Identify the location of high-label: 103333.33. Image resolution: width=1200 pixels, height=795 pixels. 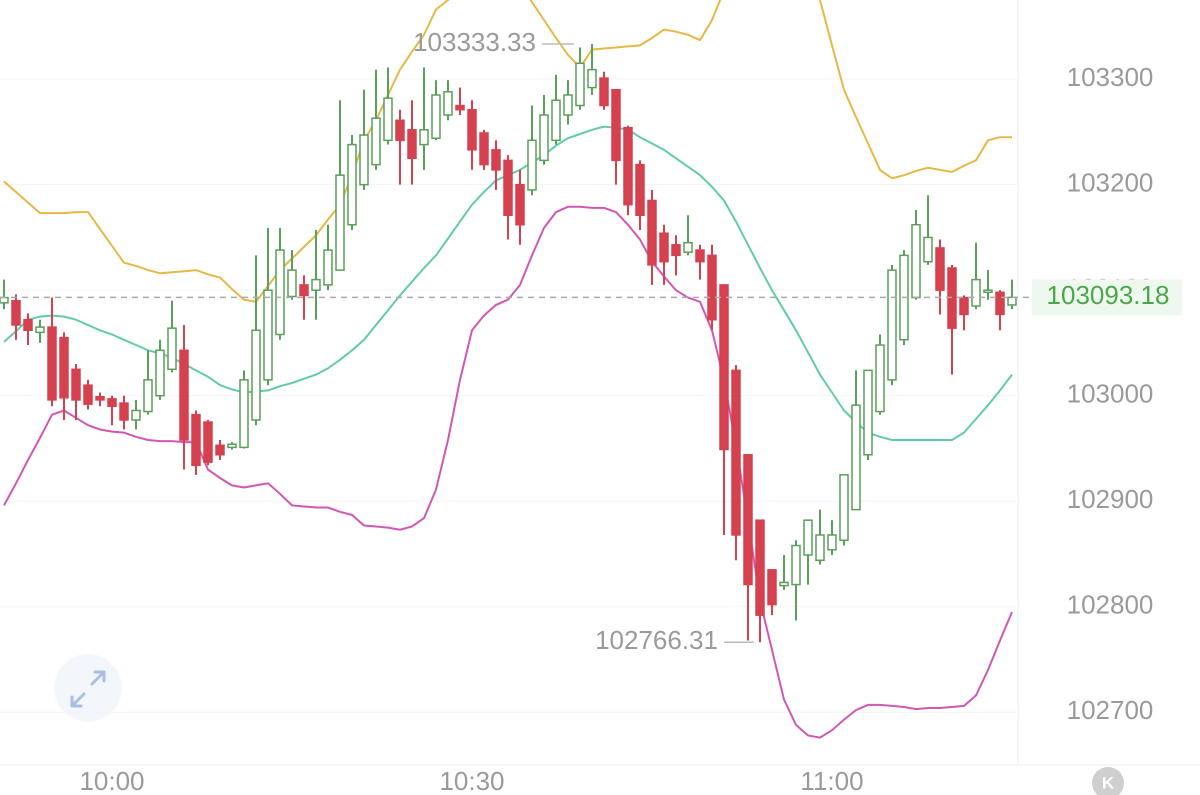
(474, 42).